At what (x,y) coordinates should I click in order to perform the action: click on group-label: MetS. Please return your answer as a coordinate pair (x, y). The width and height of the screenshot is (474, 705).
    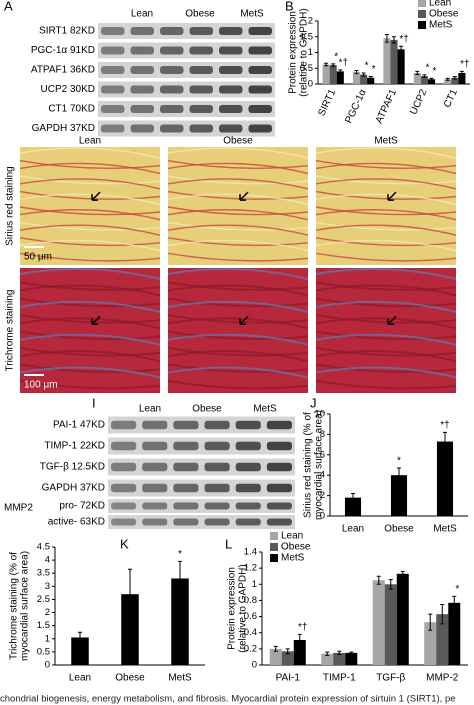
    Looking at the image, I should click on (252, 14).